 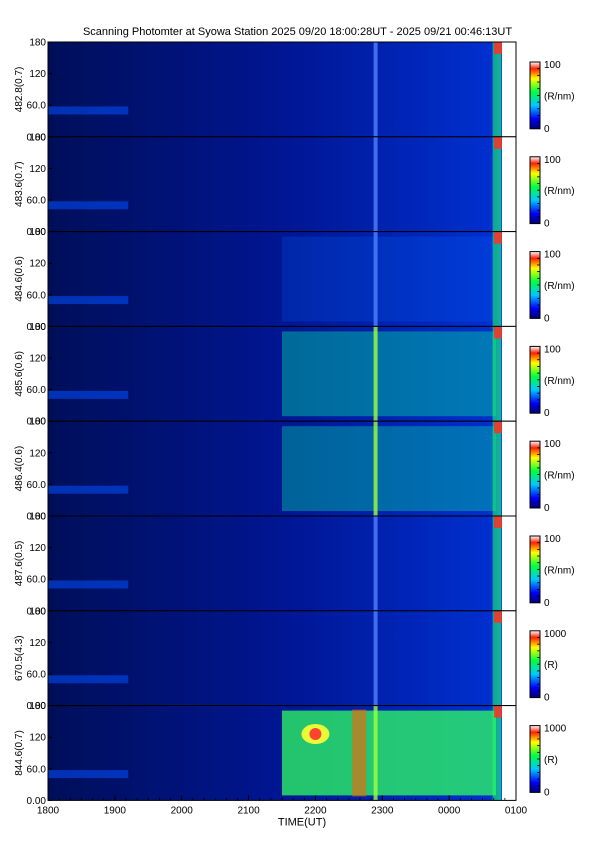 I want to click on panel-ylabel: 844.6(0.7), so click(x=19, y=753).